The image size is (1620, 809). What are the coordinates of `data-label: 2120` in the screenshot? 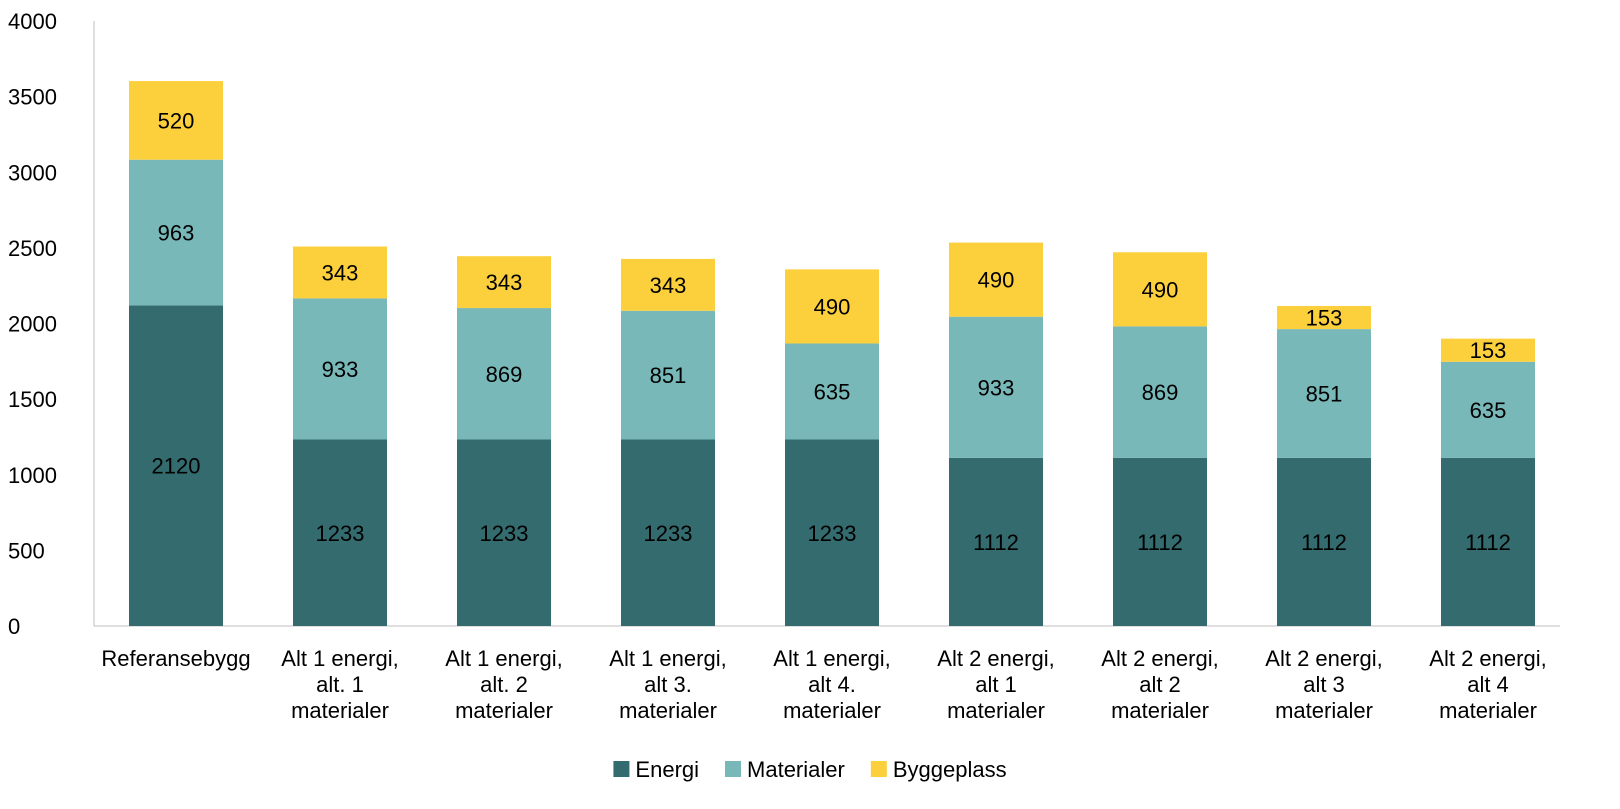 It's located at (176, 466).